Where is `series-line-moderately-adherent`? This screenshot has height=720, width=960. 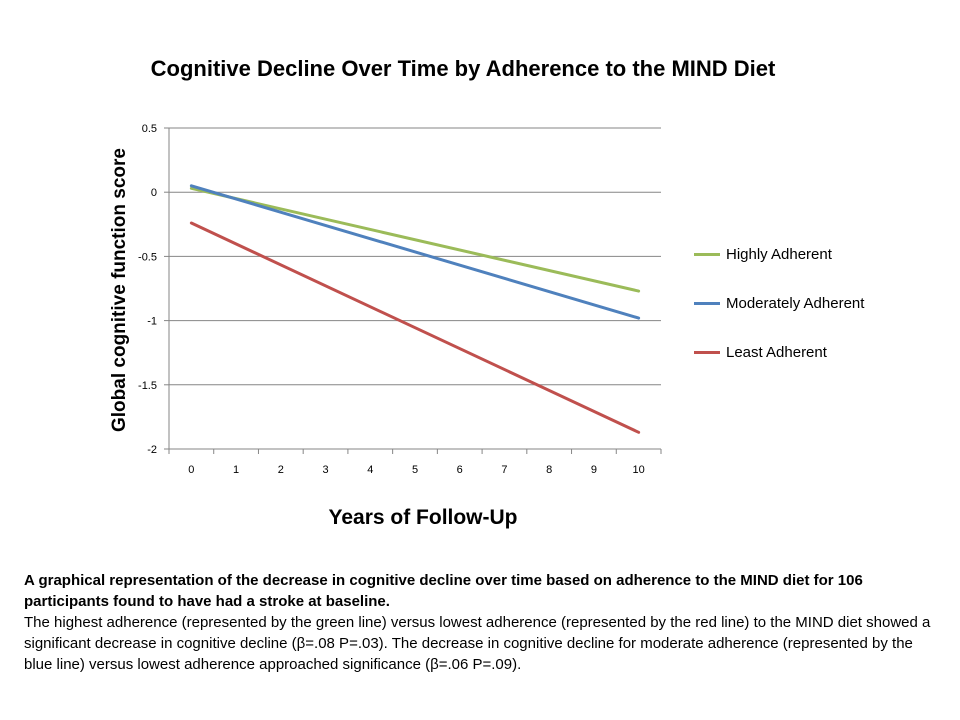
series-line-moderately-adherent is located at coordinates (415, 252).